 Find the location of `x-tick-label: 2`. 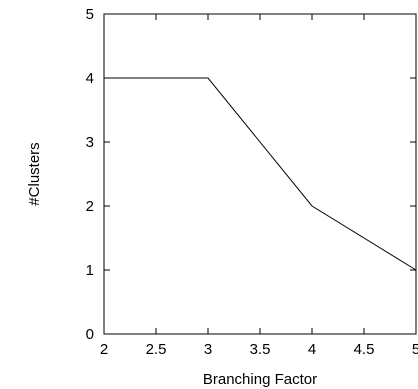

x-tick-label: 2 is located at coordinates (104, 349).